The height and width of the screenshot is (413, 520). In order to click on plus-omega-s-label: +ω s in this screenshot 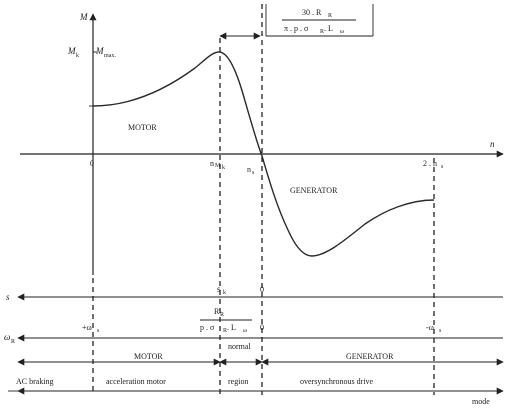, I will do `click(91, 328)`.